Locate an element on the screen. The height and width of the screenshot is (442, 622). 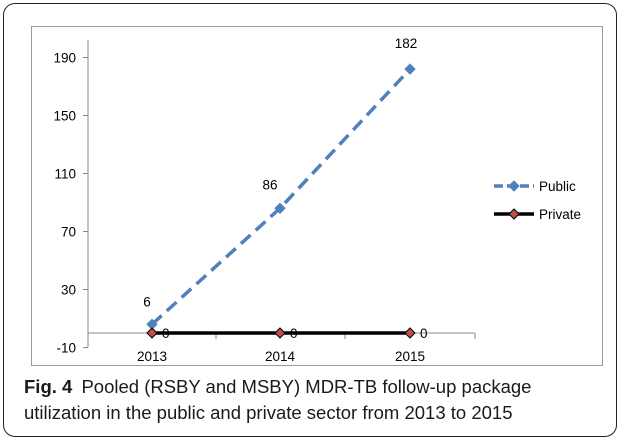
legend-marker-public is located at coordinates (514, 186).